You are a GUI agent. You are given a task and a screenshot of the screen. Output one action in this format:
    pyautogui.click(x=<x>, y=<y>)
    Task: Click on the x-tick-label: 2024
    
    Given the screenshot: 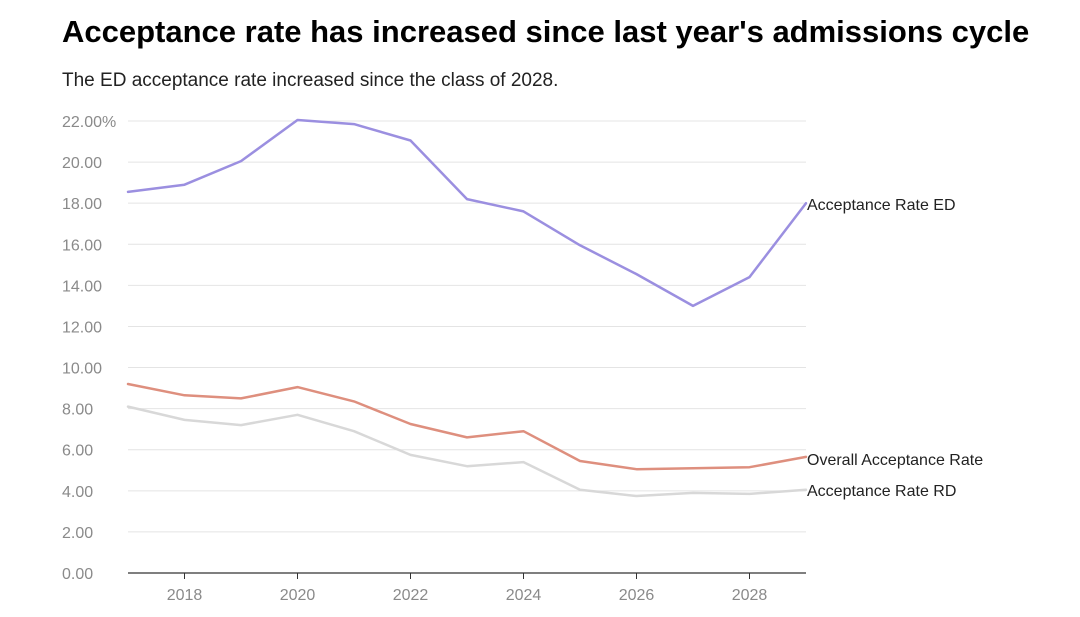 What is the action you would take?
    pyautogui.click(x=524, y=595)
    